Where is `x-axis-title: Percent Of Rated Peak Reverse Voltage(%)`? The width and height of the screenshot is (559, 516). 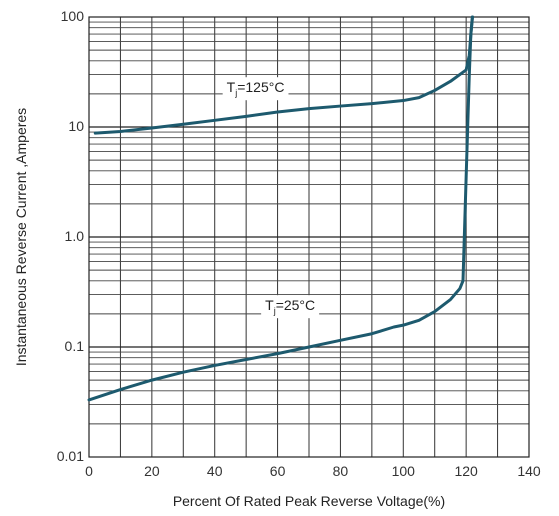 x-axis-title: Percent Of Rated Peak Reverse Voltage(%) is located at coordinates (309, 501).